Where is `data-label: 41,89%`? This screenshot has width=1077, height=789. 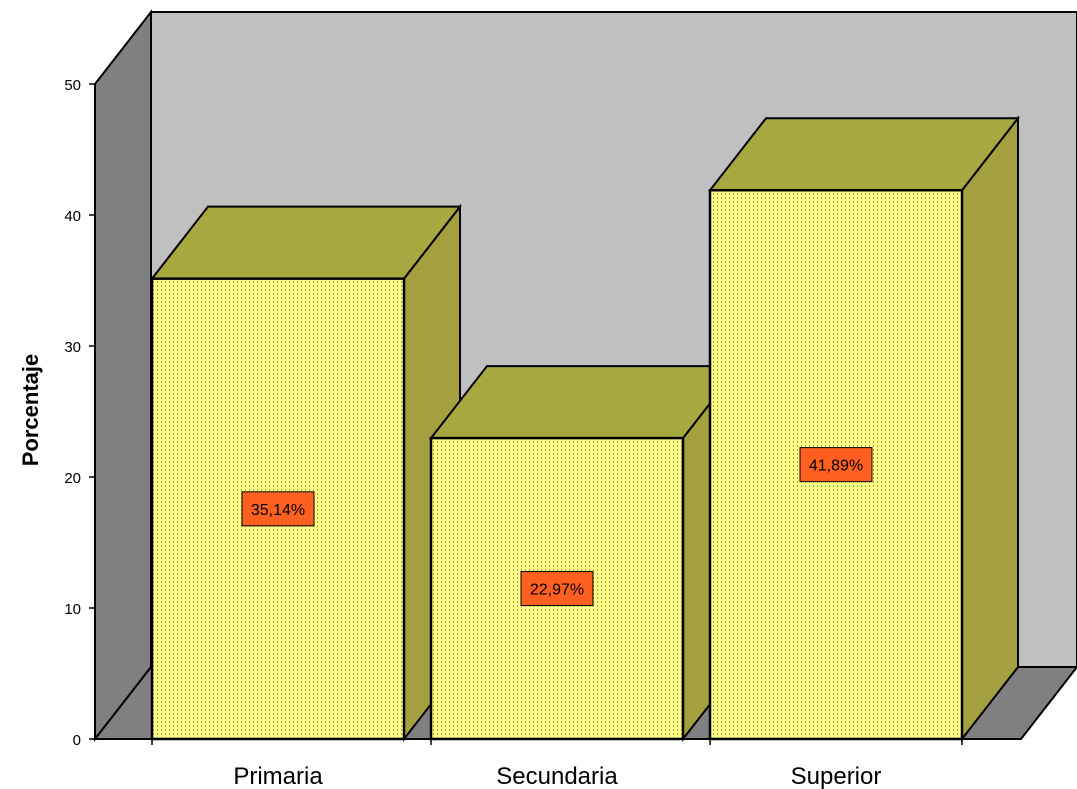
data-label: 41,89% is located at coordinates (836, 465).